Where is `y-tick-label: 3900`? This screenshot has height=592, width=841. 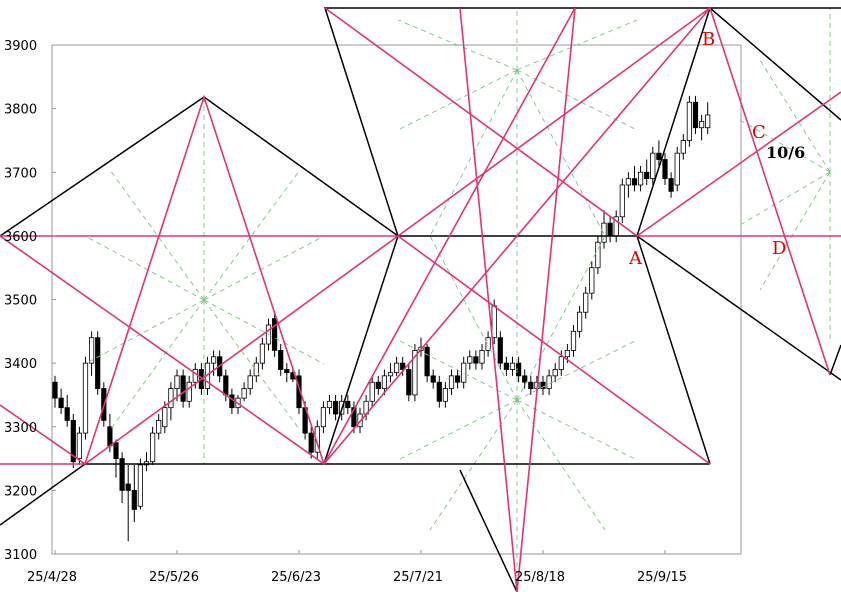
y-tick-label: 3900 is located at coordinates (20, 46).